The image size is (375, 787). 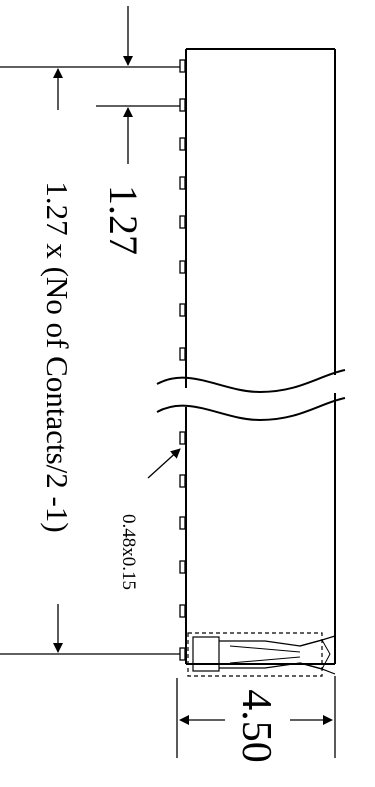 What do you see at coordinates (57, 356) in the screenshot?
I see `span-label: 1.27 x (No of Contacts/2 -1)` at bounding box center [57, 356].